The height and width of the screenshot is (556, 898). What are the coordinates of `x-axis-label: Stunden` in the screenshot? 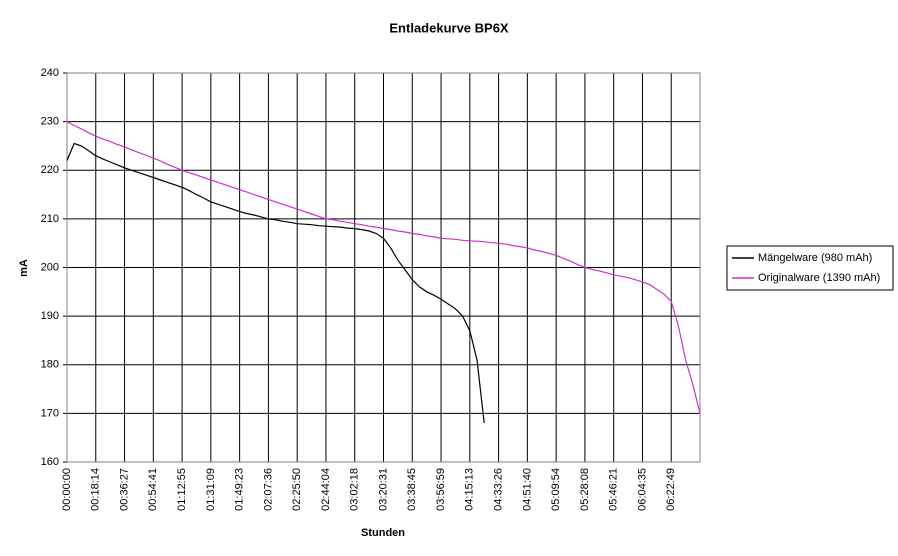 It's located at (383, 533).